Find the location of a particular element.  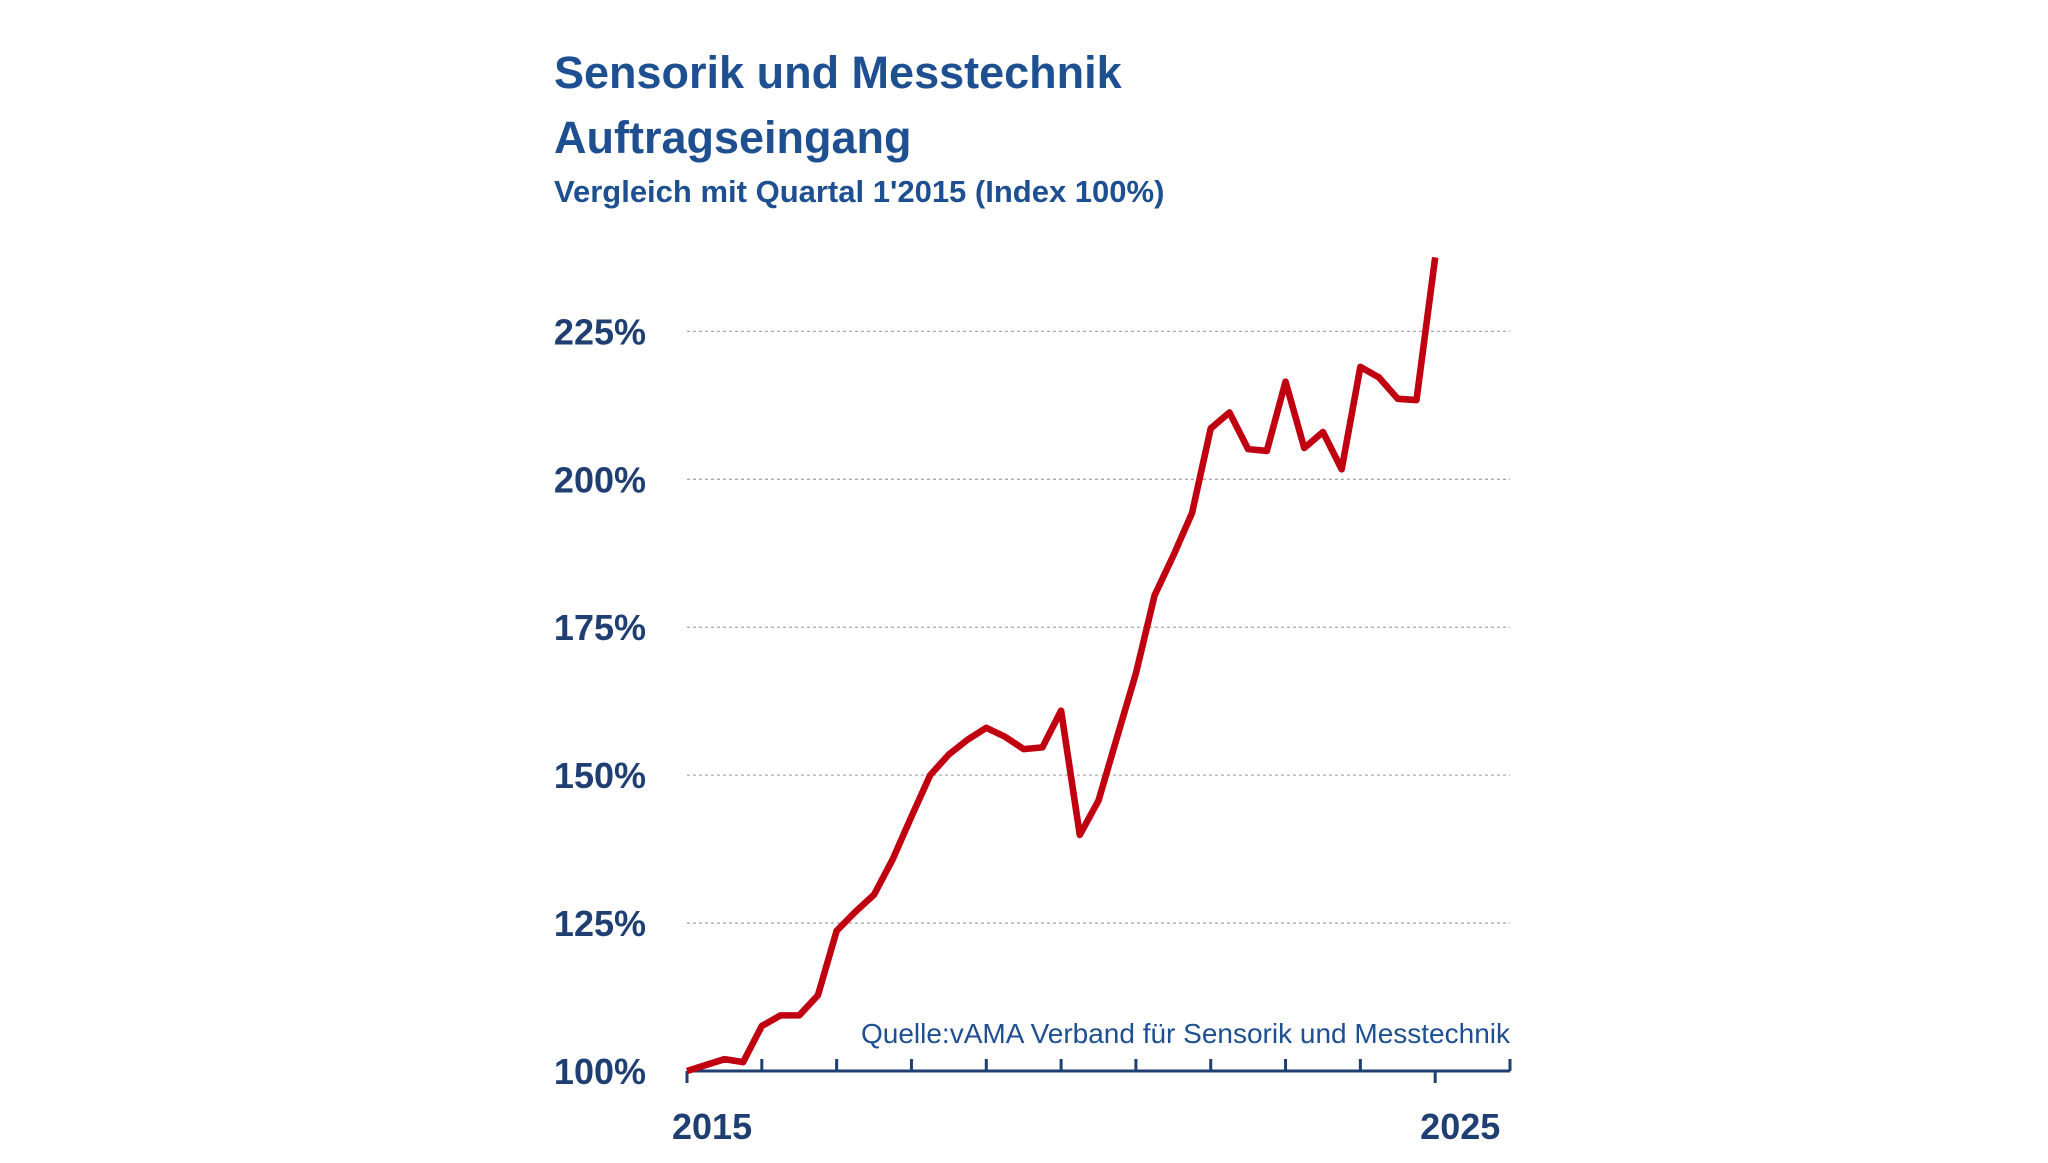

chart-title: Sensorik und Messtechnik is located at coordinates (838, 72).